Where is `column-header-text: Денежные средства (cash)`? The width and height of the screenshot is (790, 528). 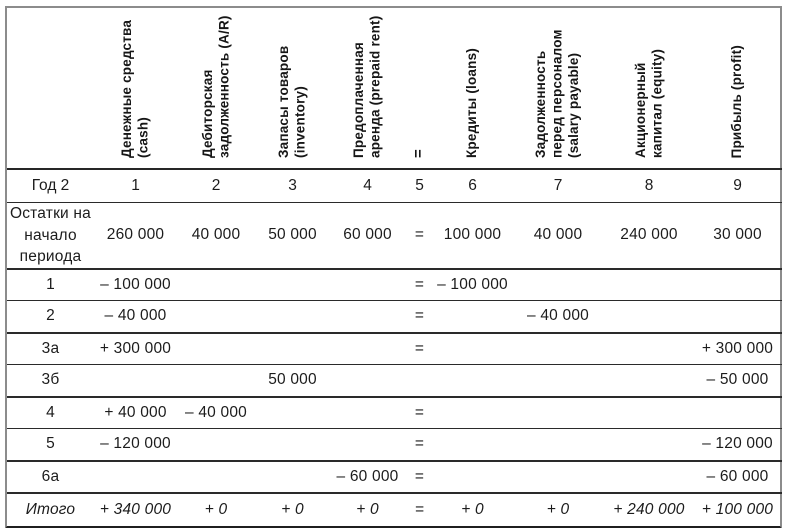 column-header-text: Денежные средства (cash) is located at coordinates (135, 88).